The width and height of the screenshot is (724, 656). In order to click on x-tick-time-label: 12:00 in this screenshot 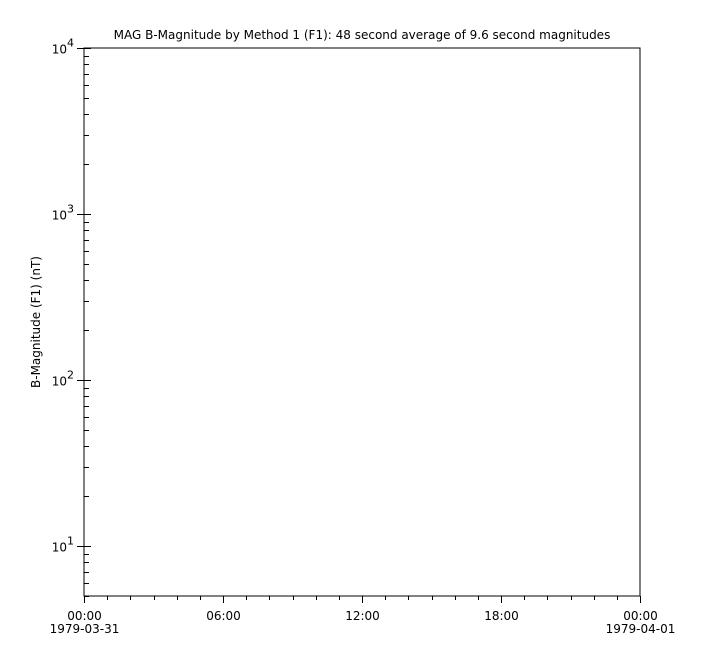, I will do `click(362, 616)`.